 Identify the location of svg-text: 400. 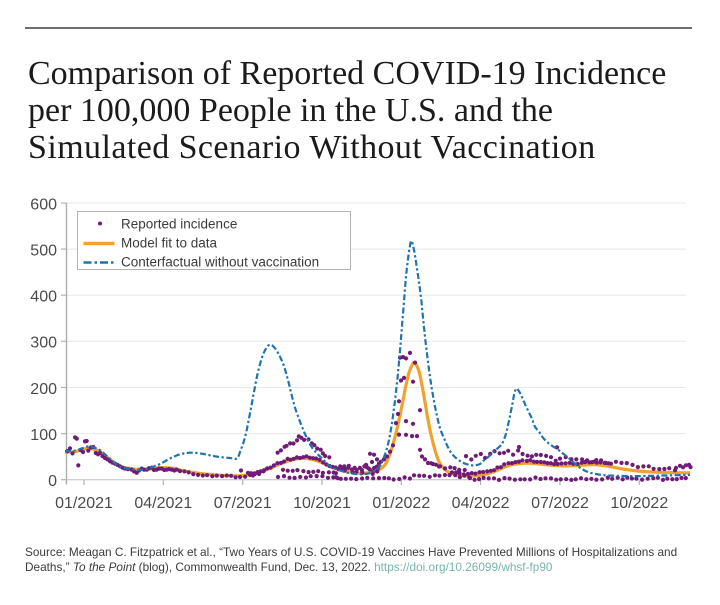
(43, 297).